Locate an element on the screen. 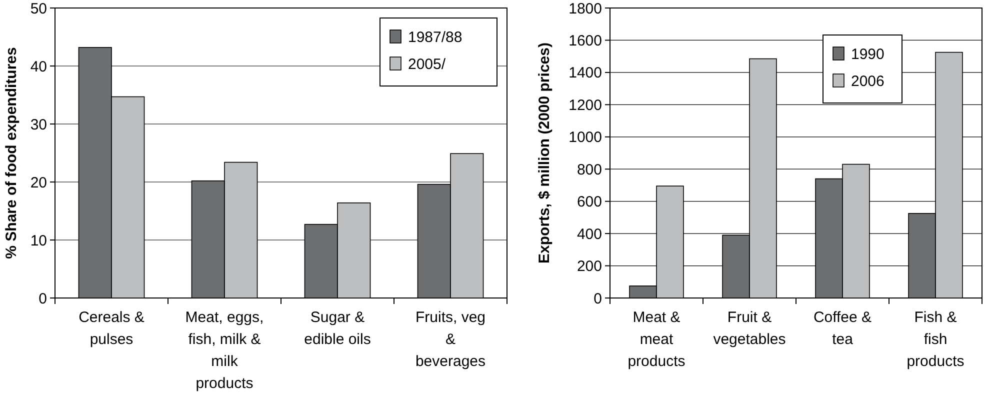 The width and height of the screenshot is (992, 406). x-tick-label: Fruits, veg & beverages is located at coordinates (450, 339).